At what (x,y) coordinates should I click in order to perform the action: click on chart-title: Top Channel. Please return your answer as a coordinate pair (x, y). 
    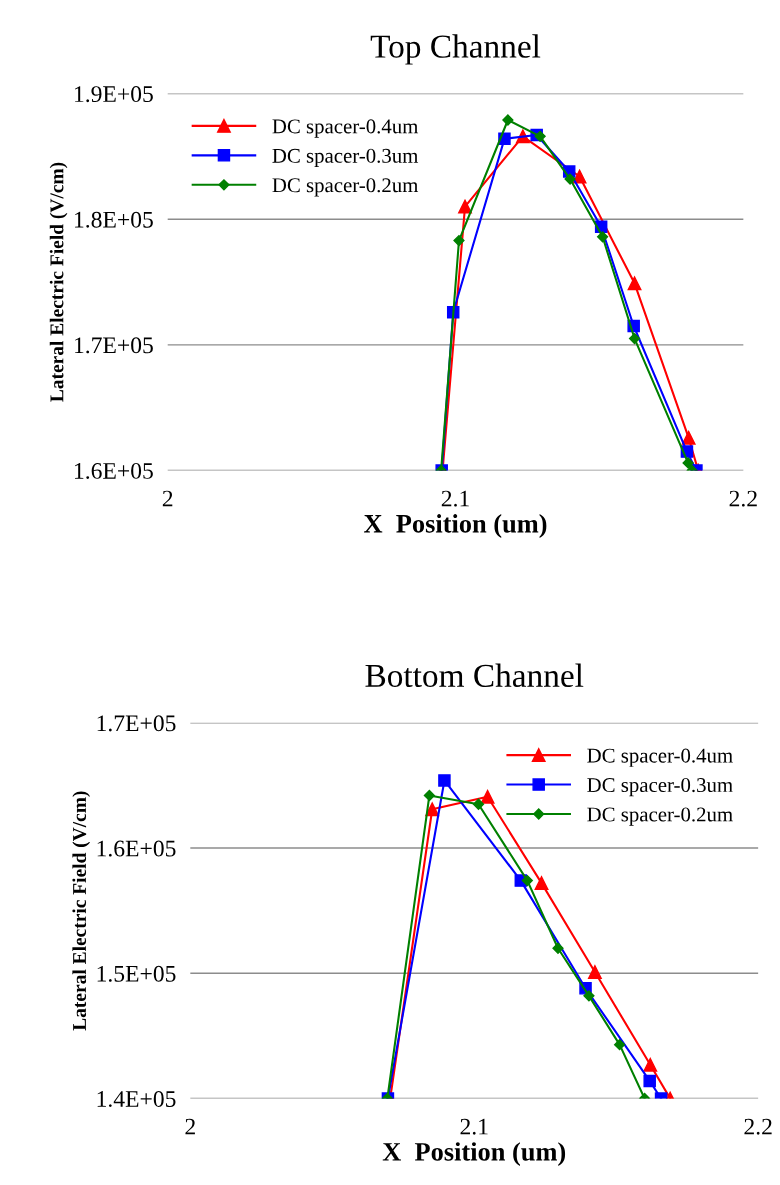
    Looking at the image, I should click on (455, 49).